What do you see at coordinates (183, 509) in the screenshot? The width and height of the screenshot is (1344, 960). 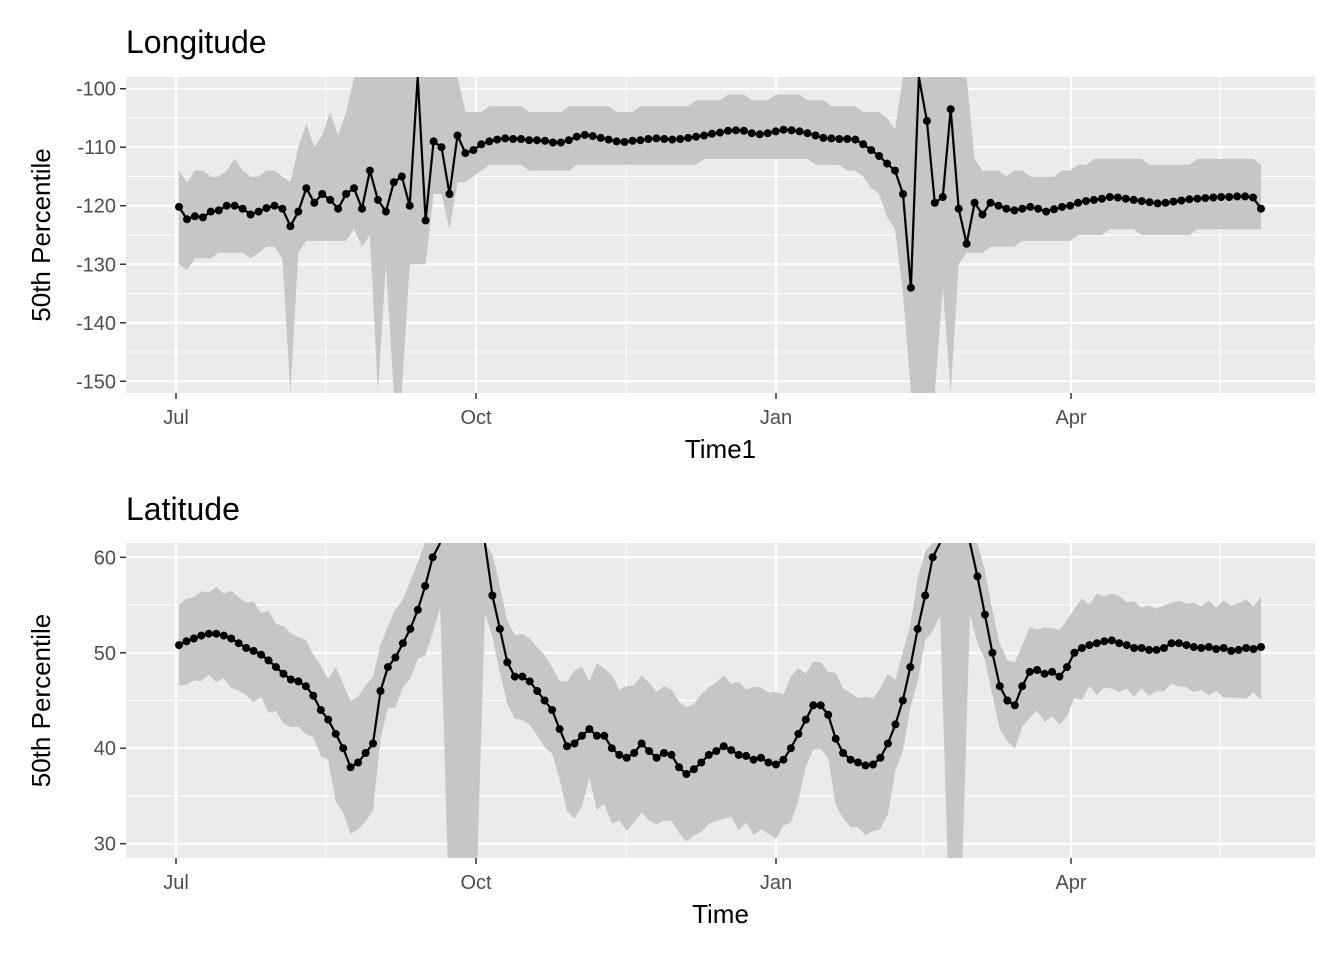 I see `chart-title: Latitude` at bounding box center [183, 509].